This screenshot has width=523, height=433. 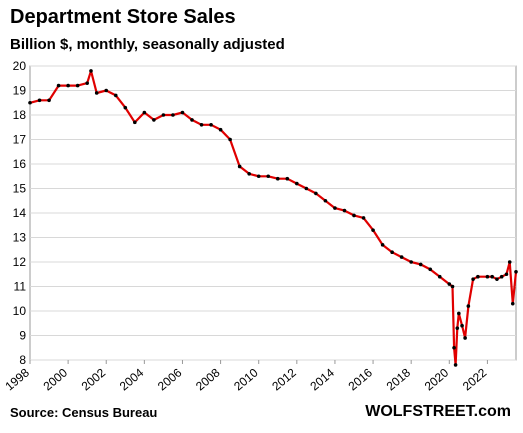 What do you see at coordinates (20, 238) in the screenshot?
I see `y-tick-label: 13` at bounding box center [20, 238].